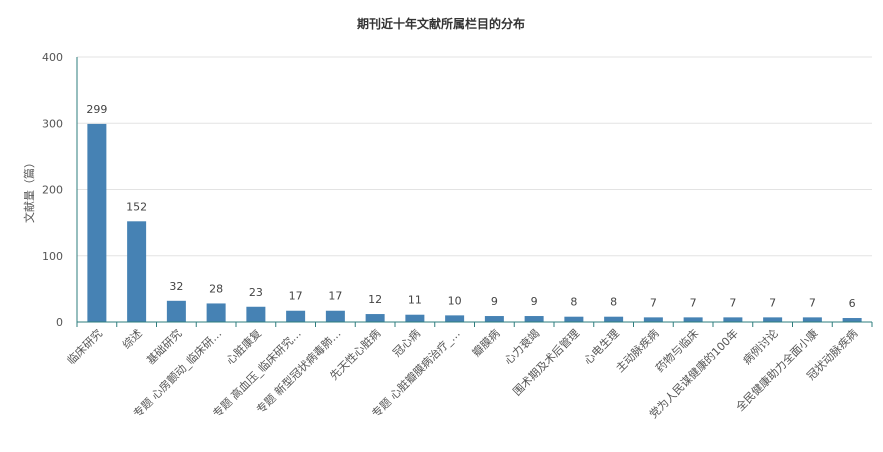 The width and height of the screenshot is (883, 452). What do you see at coordinates (256, 292) in the screenshot?
I see `data-label: 23` at bounding box center [256, 292].